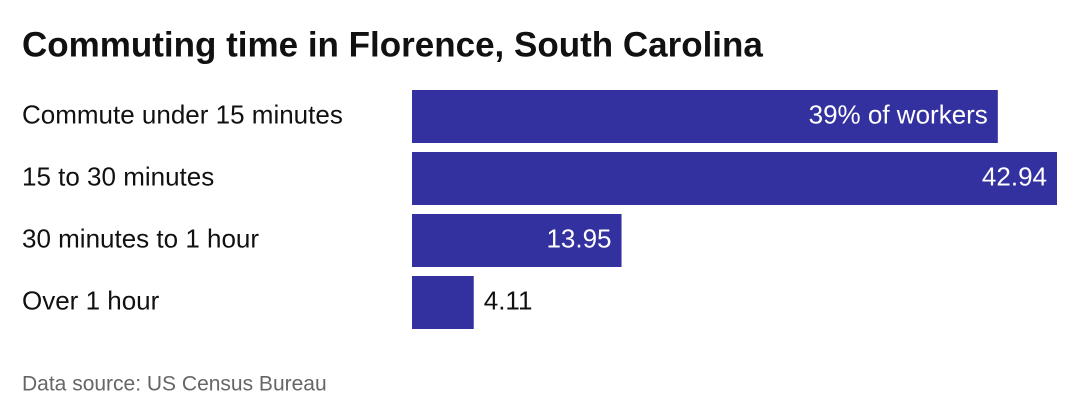  I want to click on source-note: Data source: US Census Bureau, so click(174, 384).